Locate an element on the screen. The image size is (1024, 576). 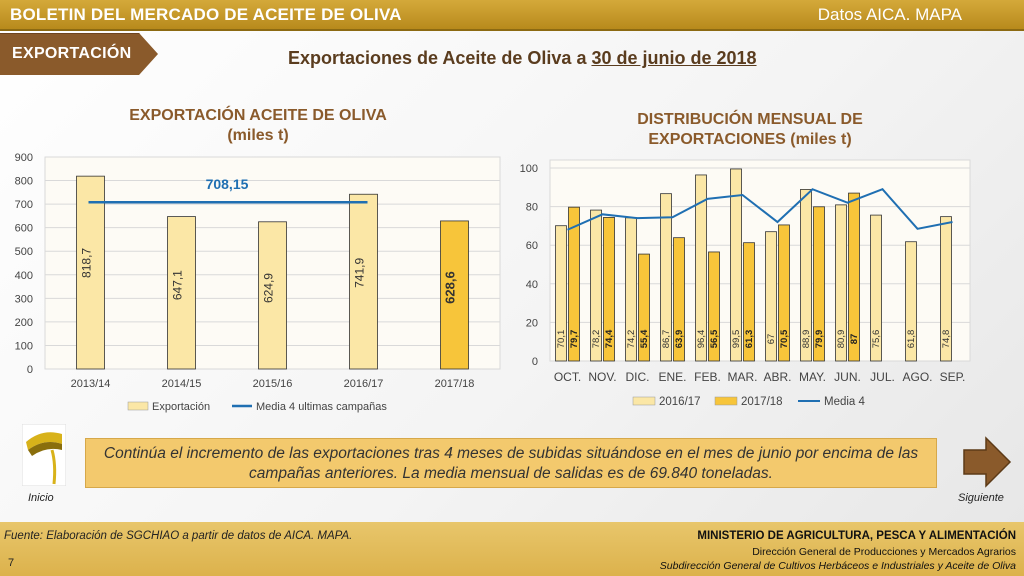
section-tag: EXPORTACIÓN is located at coordinates (79, 54).